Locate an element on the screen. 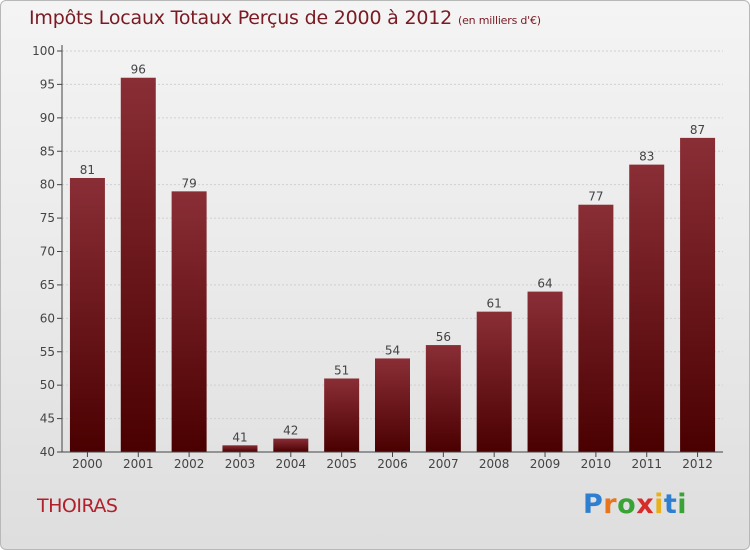  bar-value-label: 64 is located at coordinates (544, 284).